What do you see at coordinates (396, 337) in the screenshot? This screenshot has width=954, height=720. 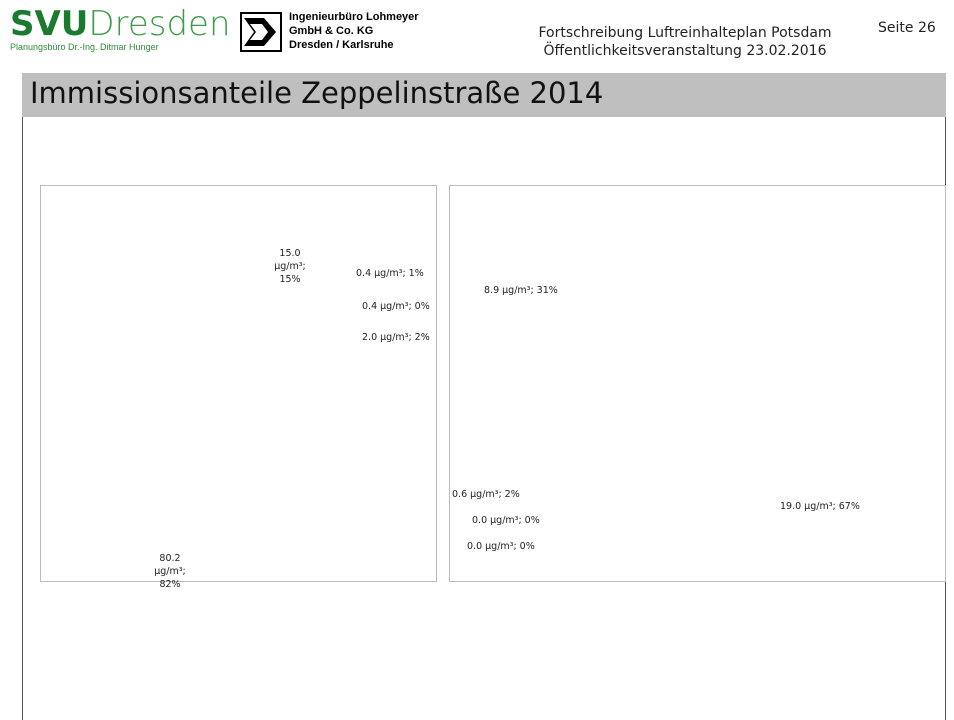 I see `data-label: 2.0 µg/m³; 2%` at bounding box center [396, 337].